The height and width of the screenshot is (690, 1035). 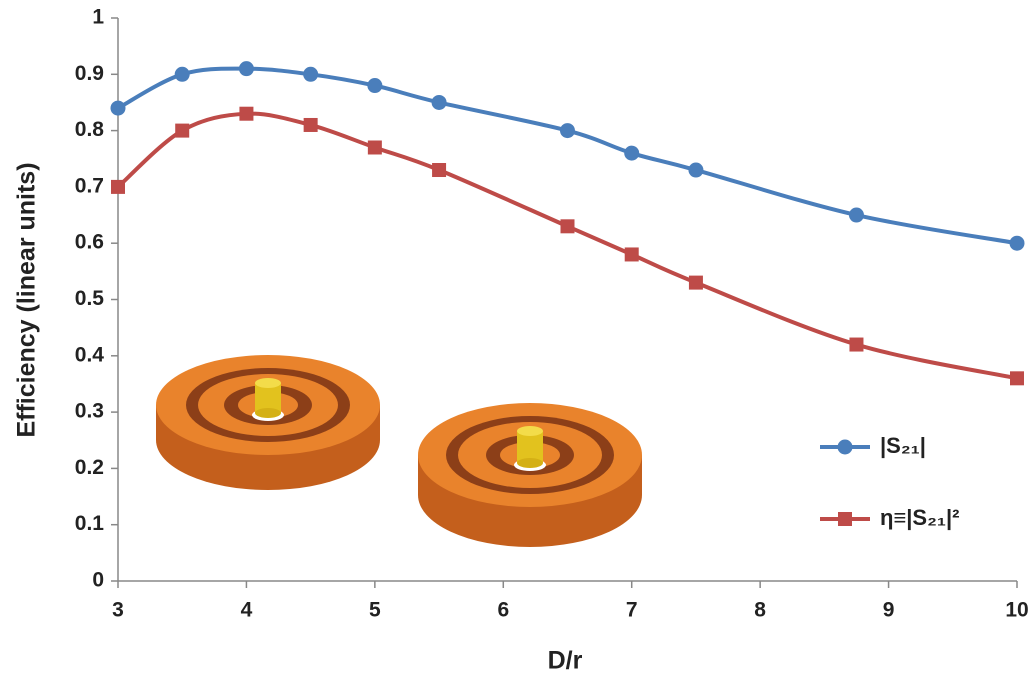 What do you see at coordinates (90, 129) in the screenshot?
I see `y-tick-label: 0.8` at bounding box center [90, 129].